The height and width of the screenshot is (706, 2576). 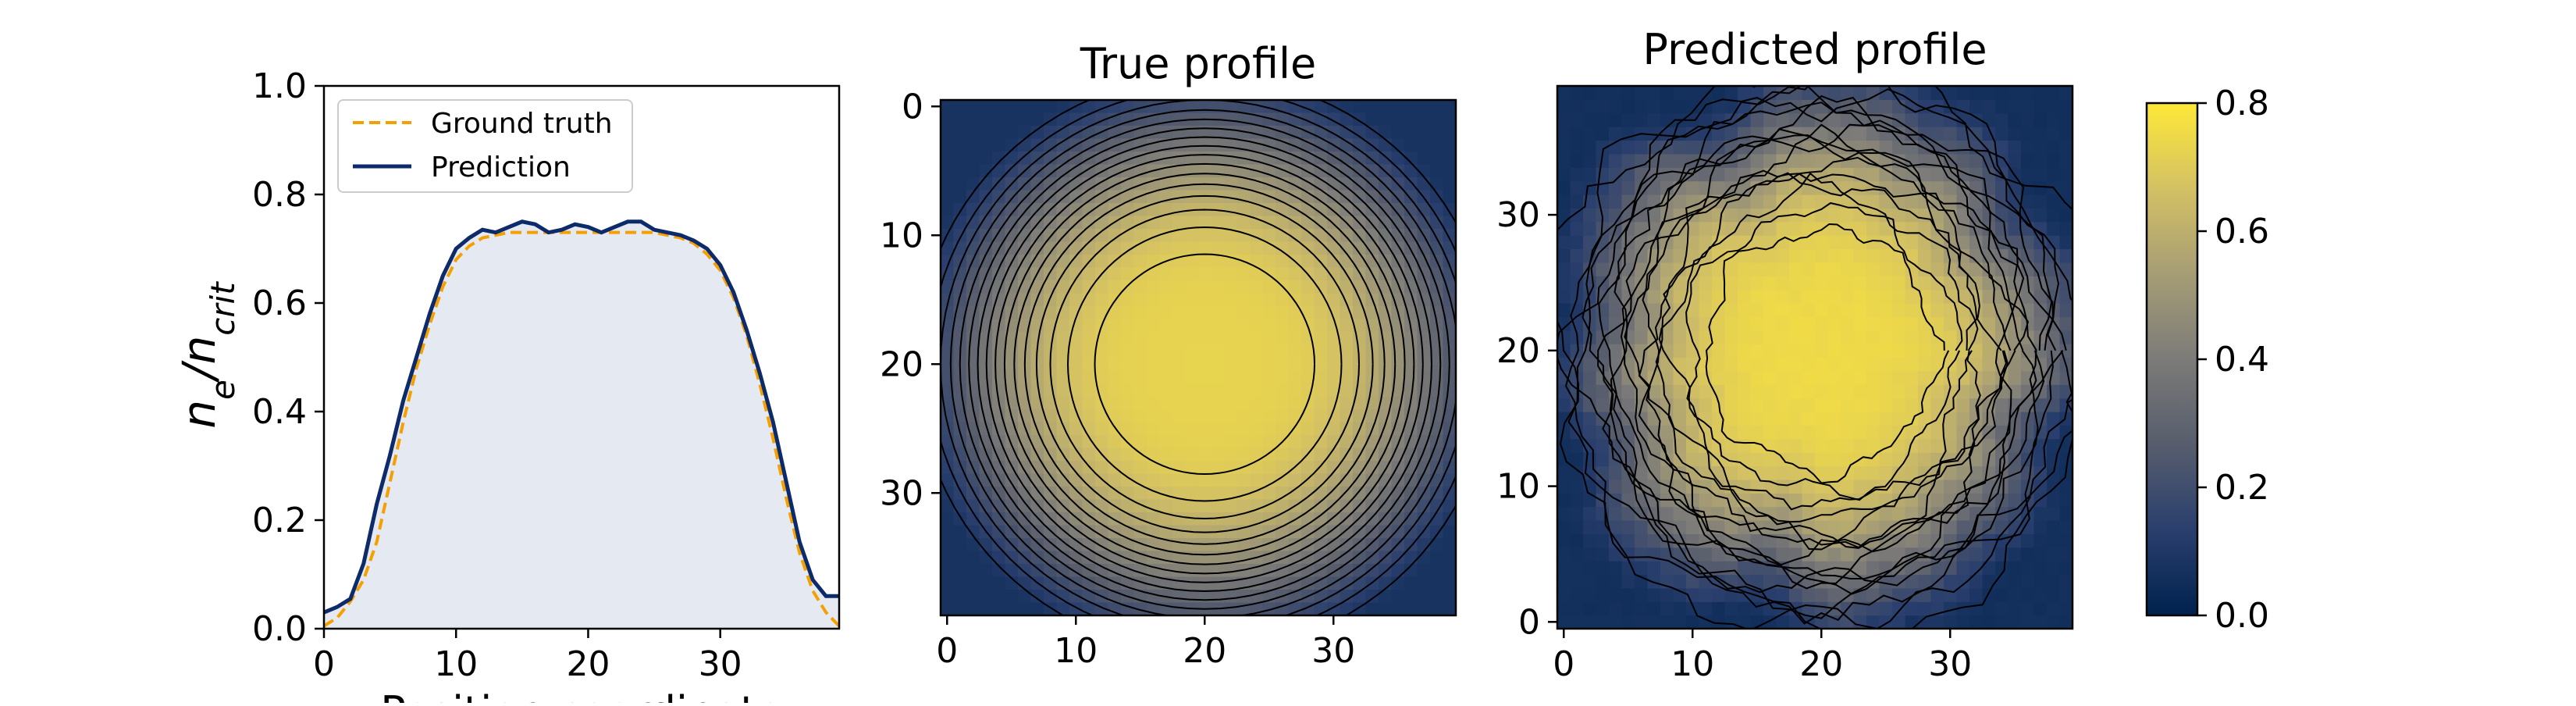 I want to click on colorbar-tick-label: 0.6, so click(x=2242, y=231).